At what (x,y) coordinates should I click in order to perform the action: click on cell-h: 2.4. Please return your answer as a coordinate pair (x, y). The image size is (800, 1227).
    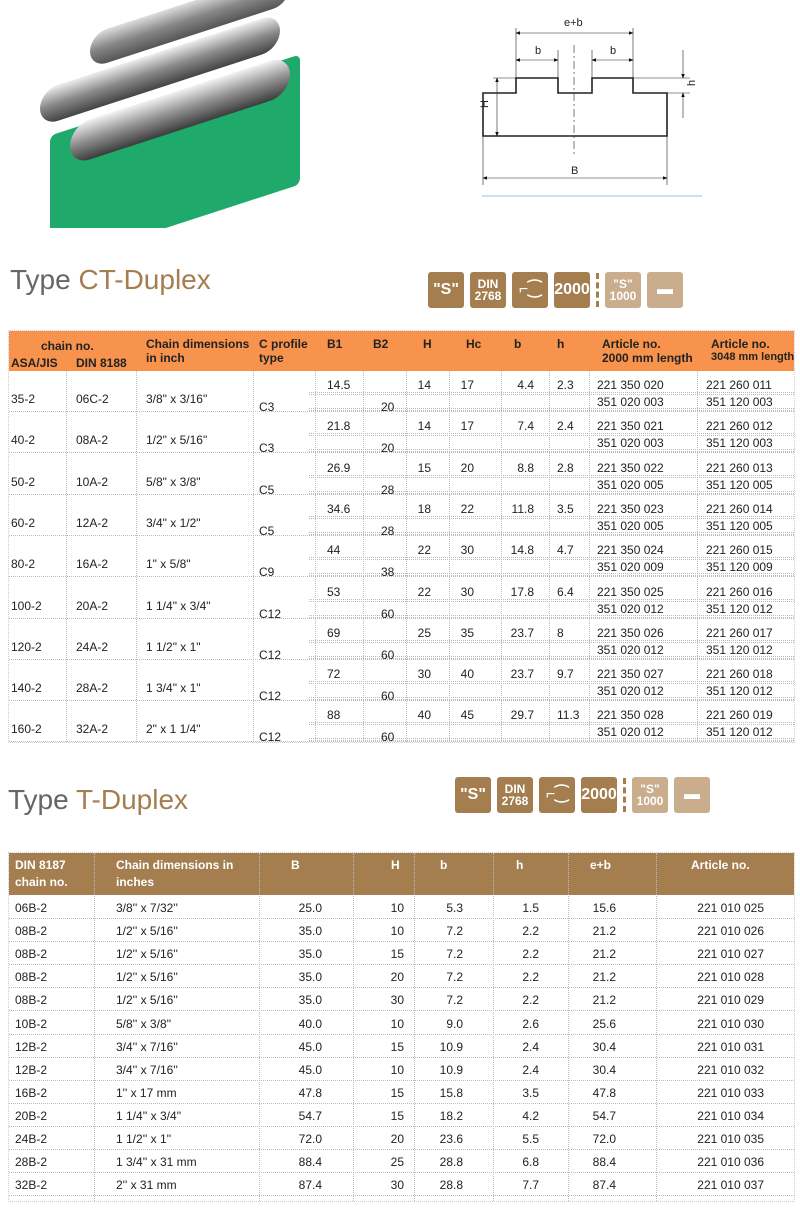
    Looking at the image, I should click on (530, 1046).